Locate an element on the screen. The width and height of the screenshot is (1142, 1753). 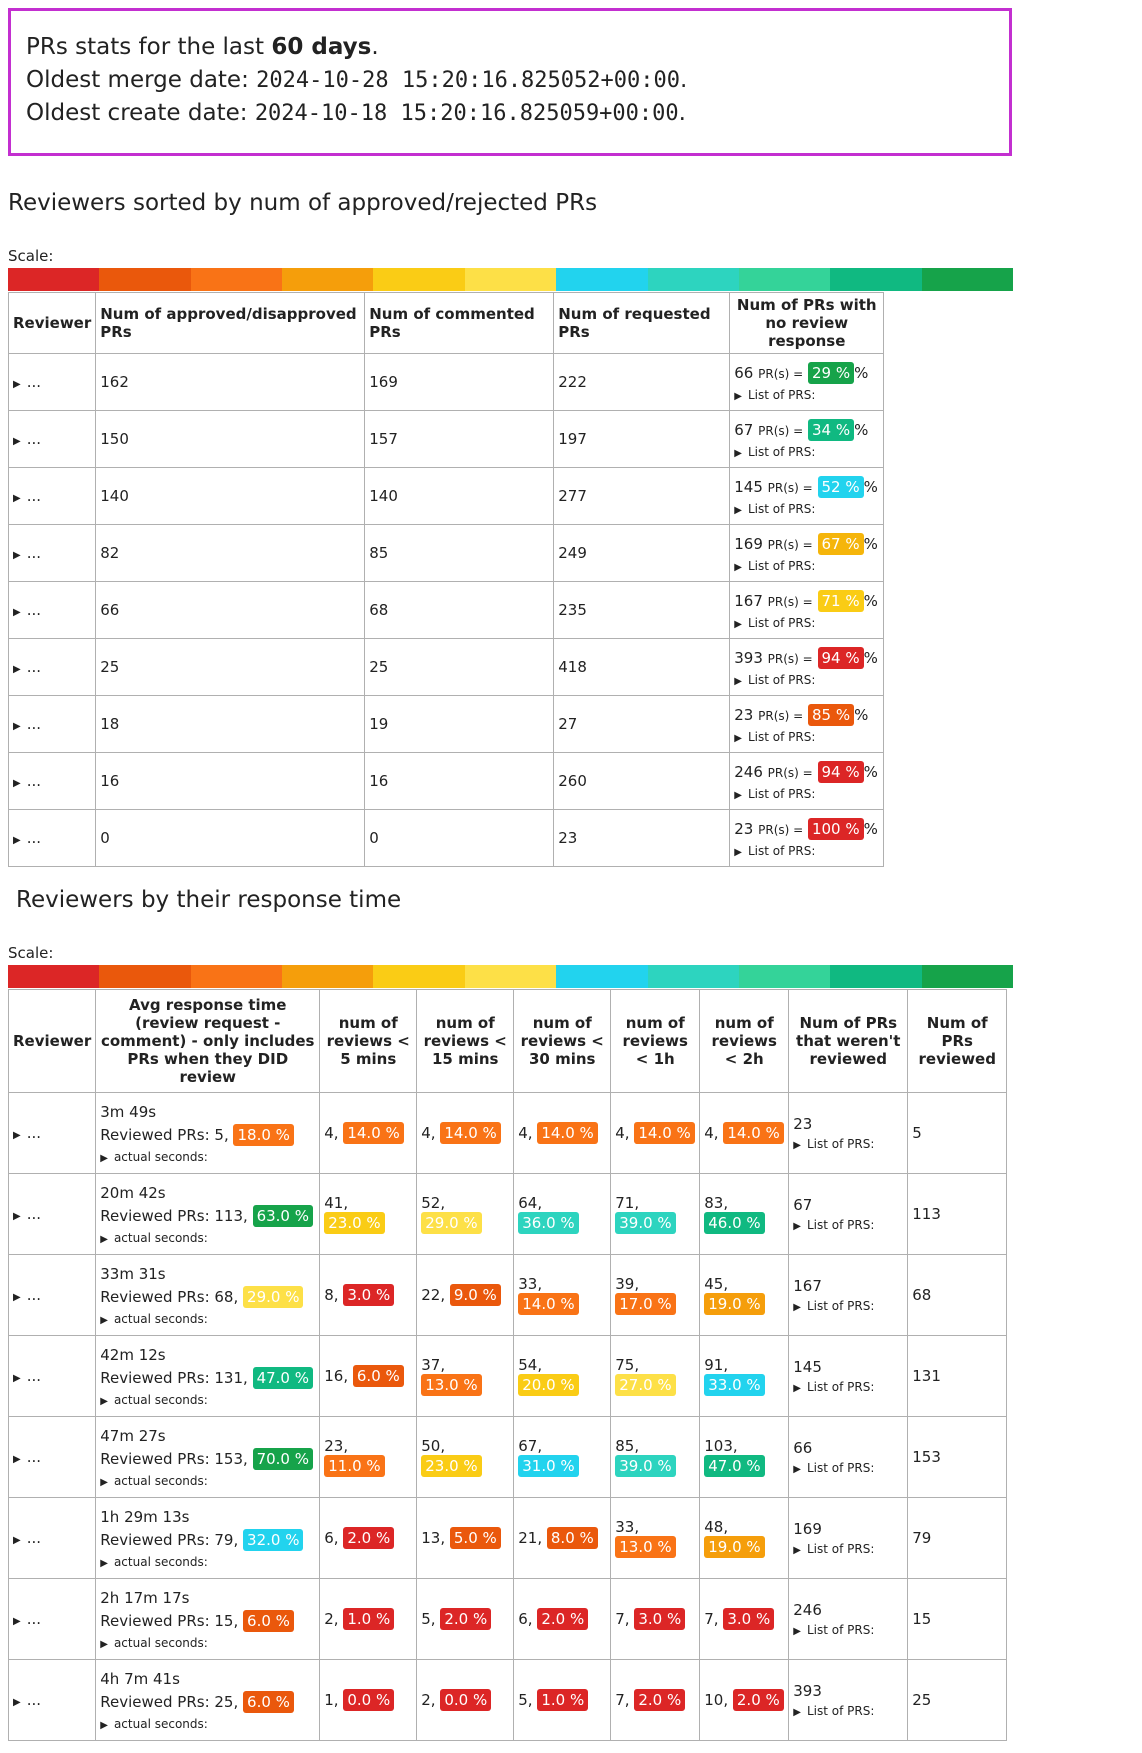
no-response-cell: 66 PR(s) = 29 %% ▶ List of PRS: is located at coordinates (807, 382).